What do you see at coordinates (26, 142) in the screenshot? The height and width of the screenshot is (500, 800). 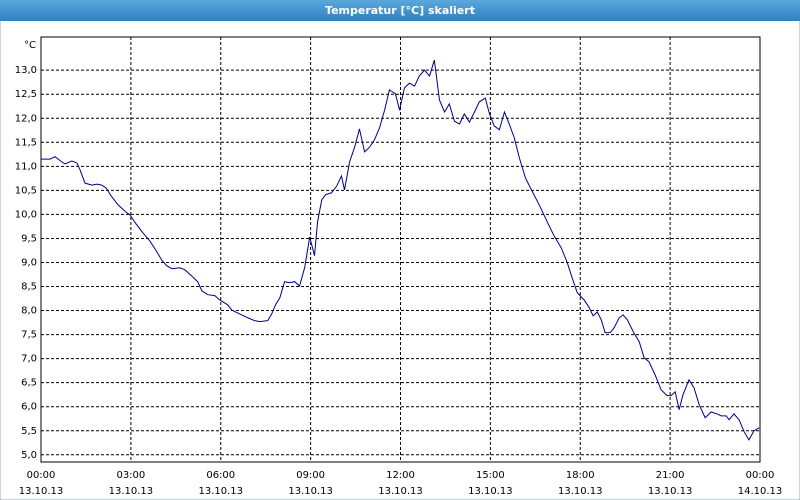 I see `y-tick-label: 11,5` at bounding box center [26, 142].